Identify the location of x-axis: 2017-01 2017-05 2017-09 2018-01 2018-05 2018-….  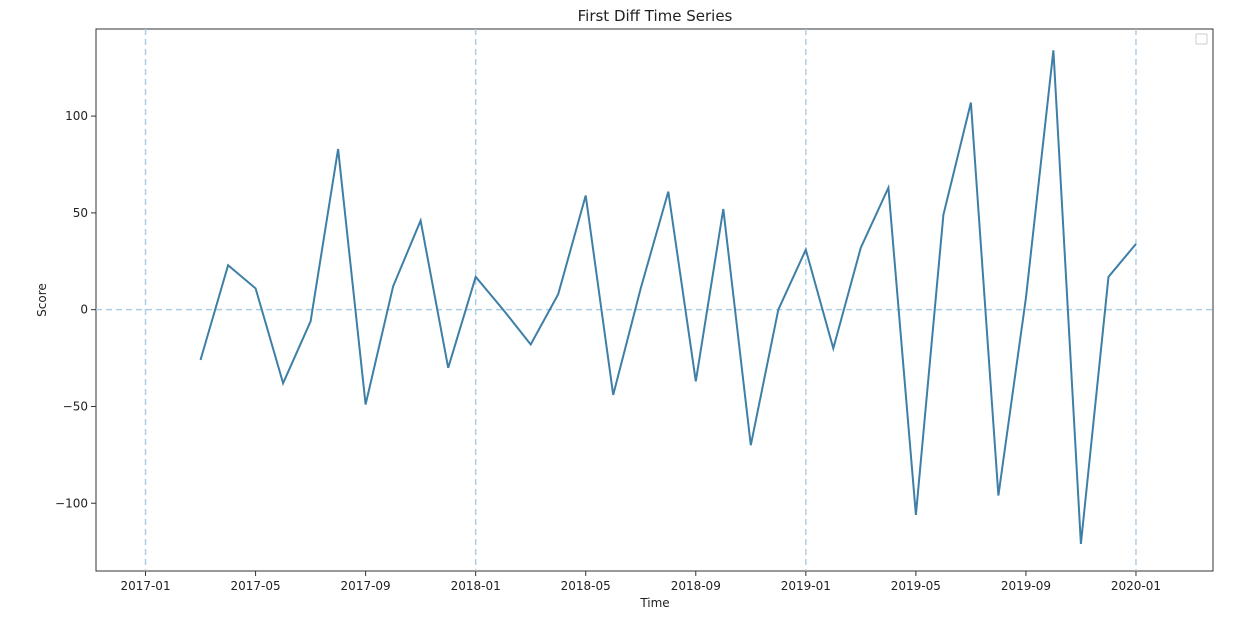
(640, 582).